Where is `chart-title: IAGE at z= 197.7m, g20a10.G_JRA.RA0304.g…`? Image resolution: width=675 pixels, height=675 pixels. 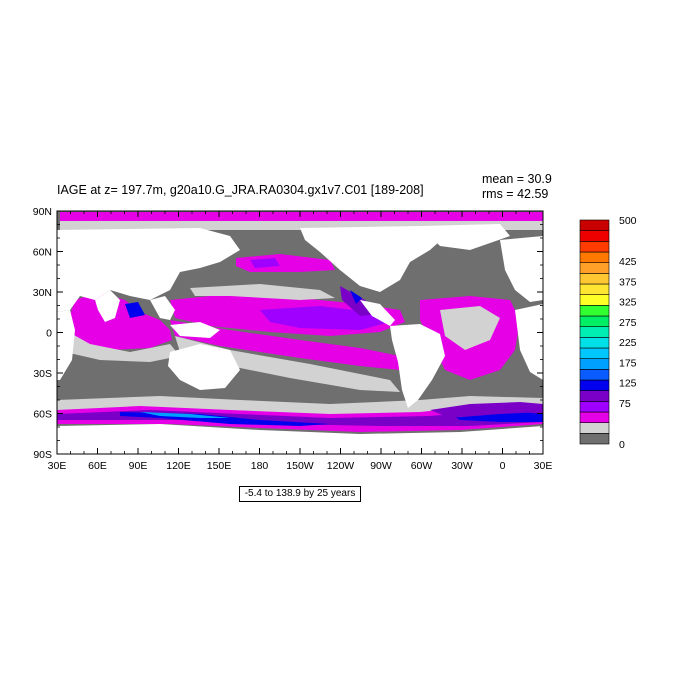
chart-title: IAGE at z= 197.7m, g20a10.G_JRA.RA0304.g… is located at coordinates (240, 190).